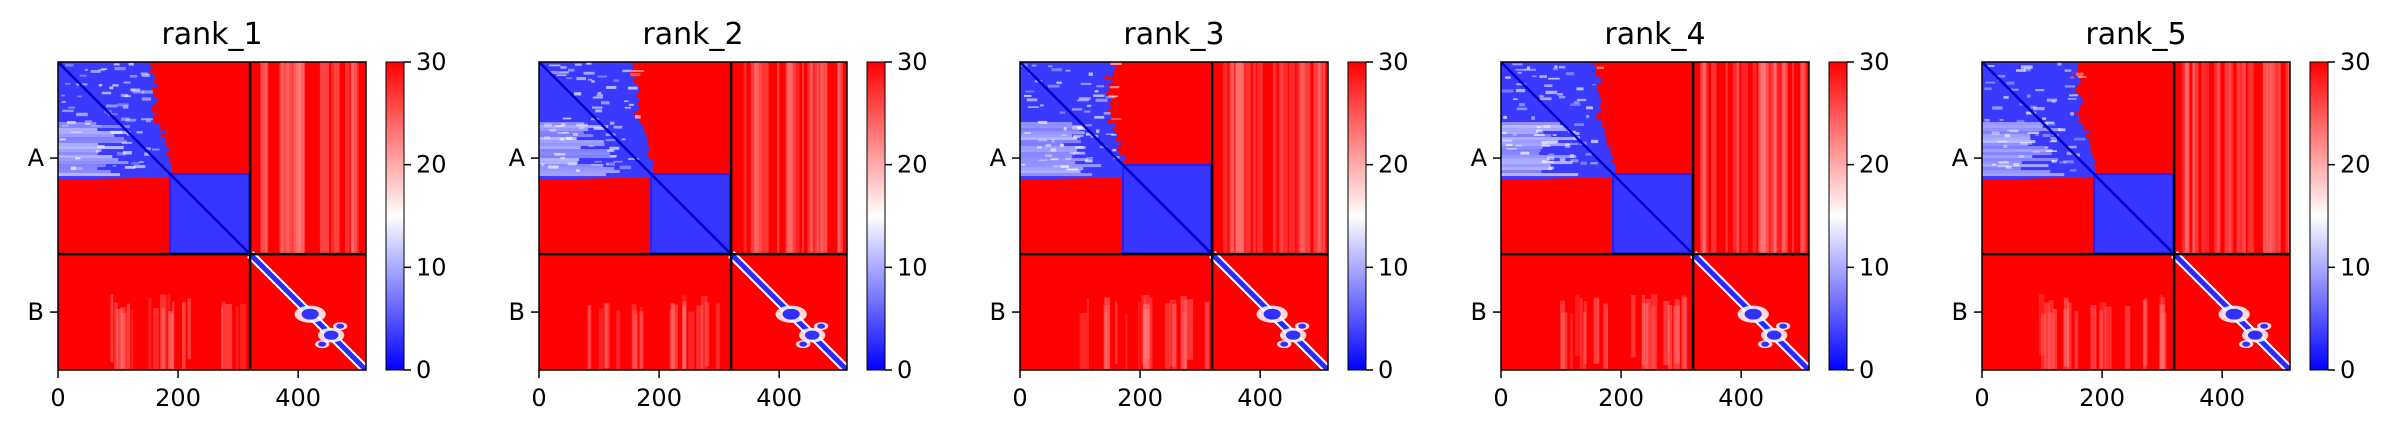  I want to click on colorbar, so click(1357, 216).